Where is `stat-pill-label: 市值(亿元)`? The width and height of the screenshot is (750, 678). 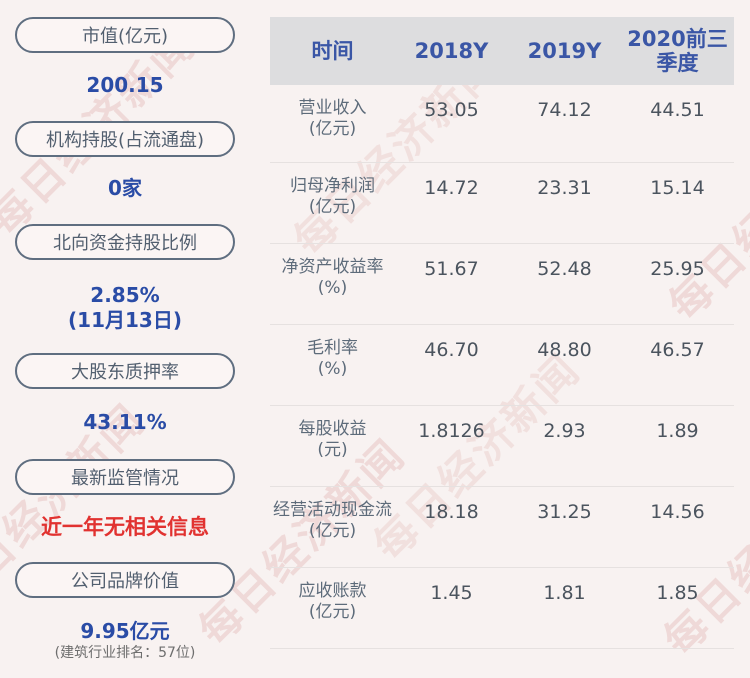
stat-pill-label: 市值(亿元) is located at coordinates (125, 36).